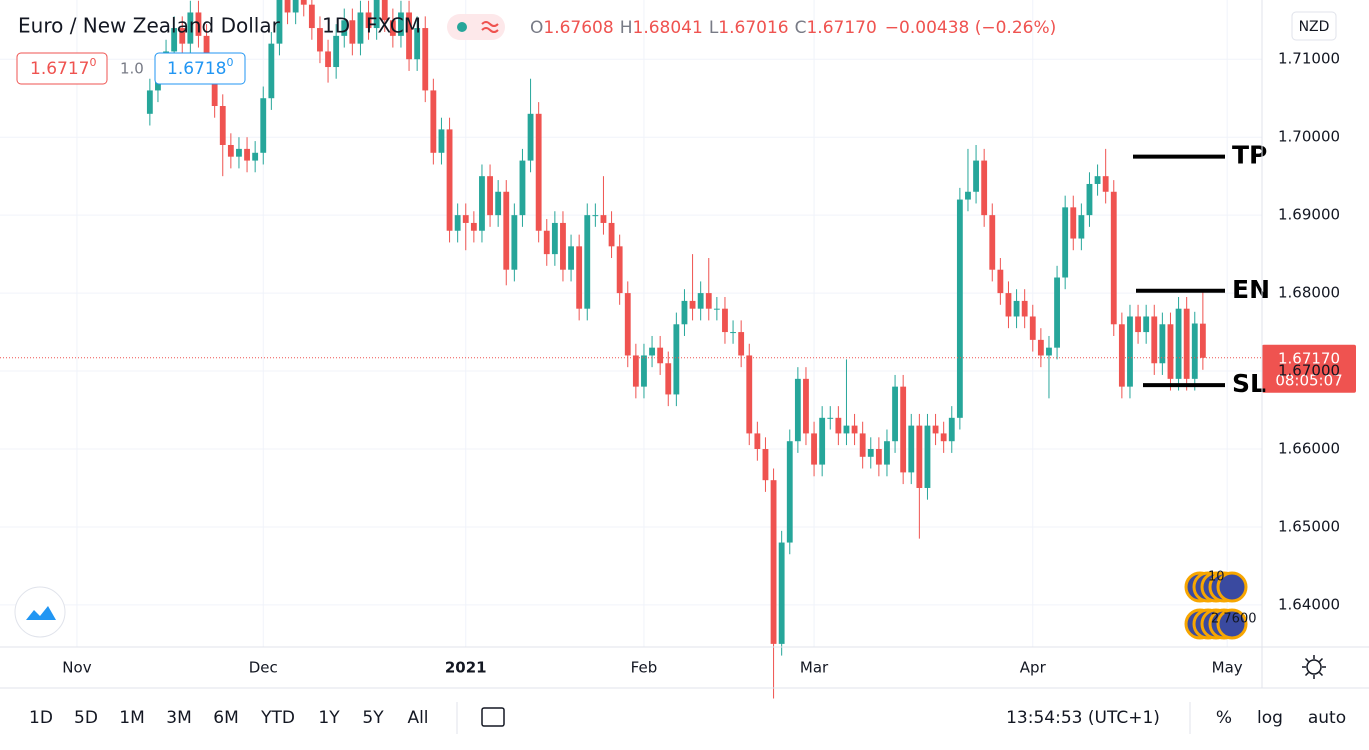 The height and width of the screenshot is (750, 1369). What do you see at coordinates (1234, 619) in the screenshot?
I see `event-badge: 2 7600` at bounding box center [1234, 619].